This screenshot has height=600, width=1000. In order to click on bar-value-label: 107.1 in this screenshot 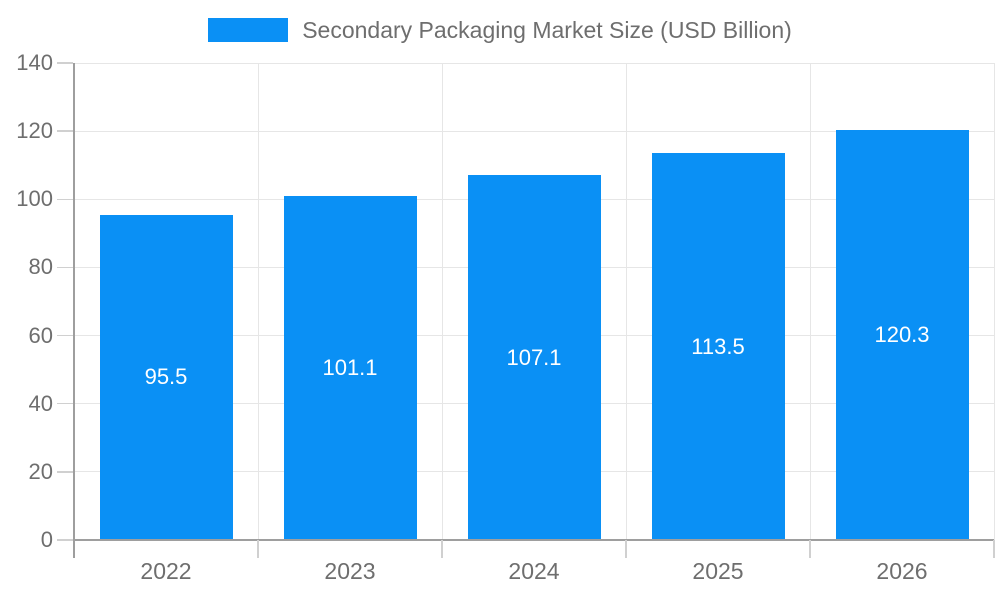, I will do `click(534, 357)`.